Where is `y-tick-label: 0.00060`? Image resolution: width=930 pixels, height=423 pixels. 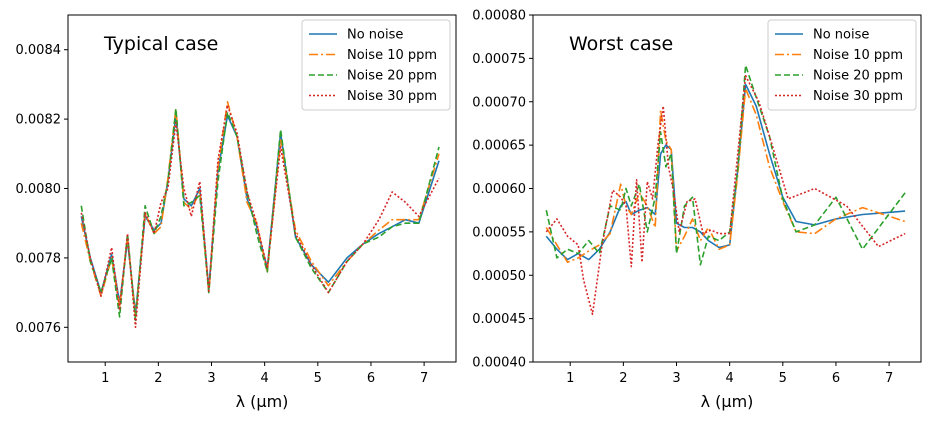 y-tick-label: 0.00060 is located at coordinates (499, 189).